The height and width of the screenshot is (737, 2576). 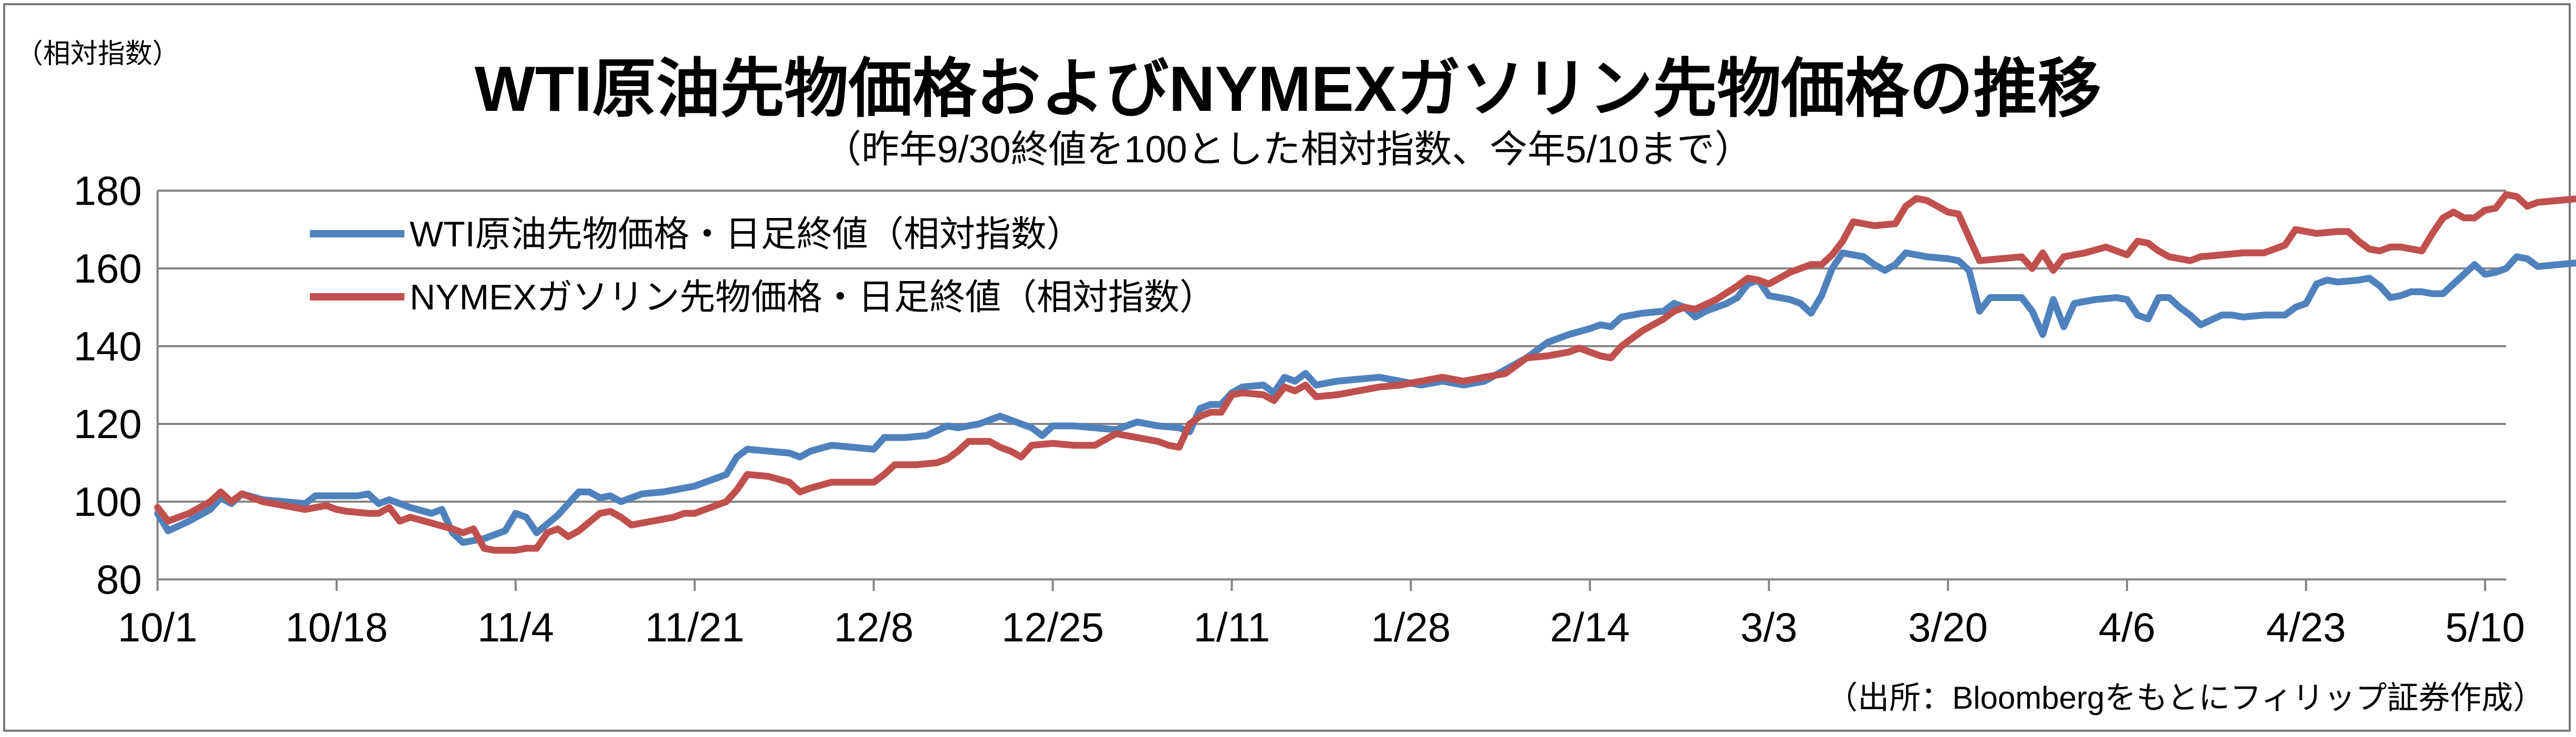 I want to click on source-note: （出所：Bloombergをもとにフィリップ証券作成）, so click(x=2185, y=698).